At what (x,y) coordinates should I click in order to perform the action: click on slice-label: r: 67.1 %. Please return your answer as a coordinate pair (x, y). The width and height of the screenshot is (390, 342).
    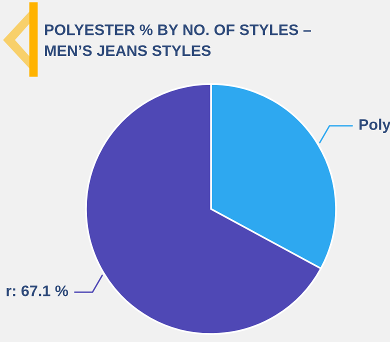
    Looking at the image, I should click on (37, 290).